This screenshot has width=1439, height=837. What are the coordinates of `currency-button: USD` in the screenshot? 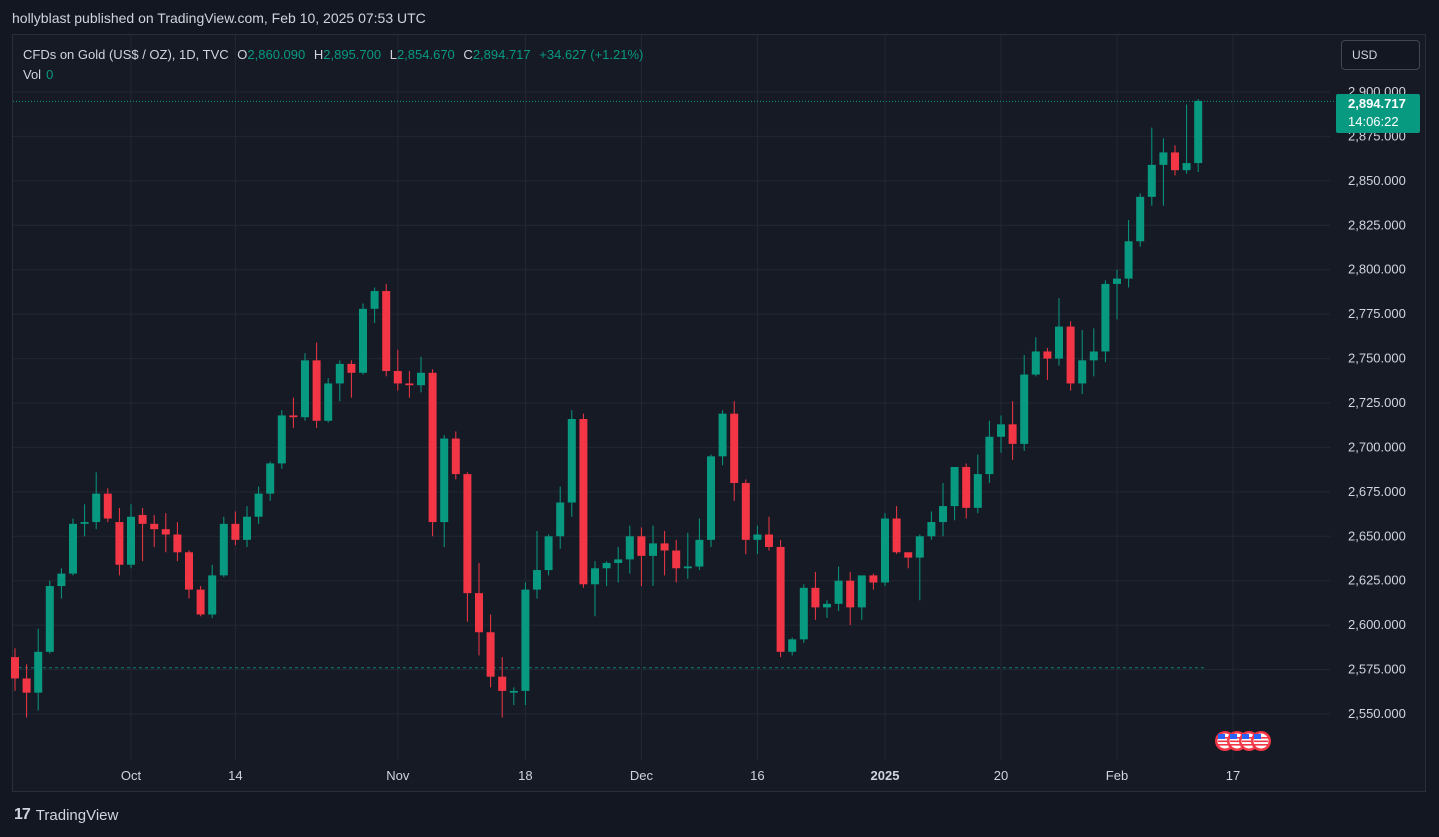 It's located at (1380, 55).